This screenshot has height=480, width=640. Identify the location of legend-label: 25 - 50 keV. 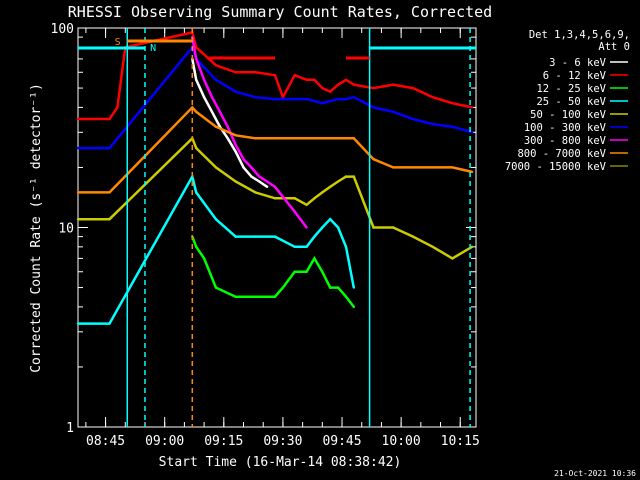
(571, 102).